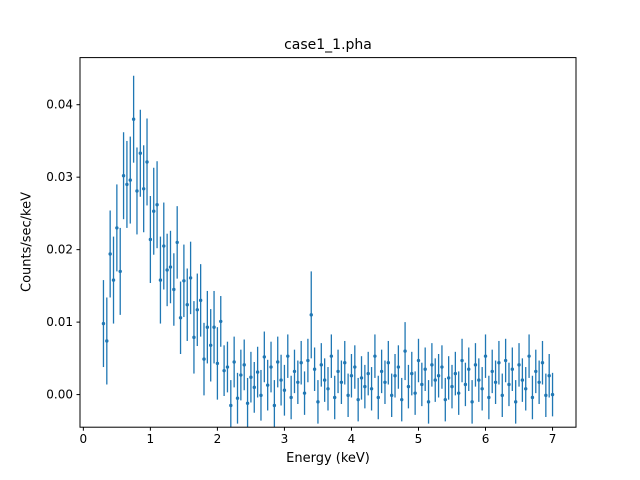  What do you see at coordinates (419, 439) in the screenshot?
I see `x-tick-label: 5` at bounding box center [419, 439].